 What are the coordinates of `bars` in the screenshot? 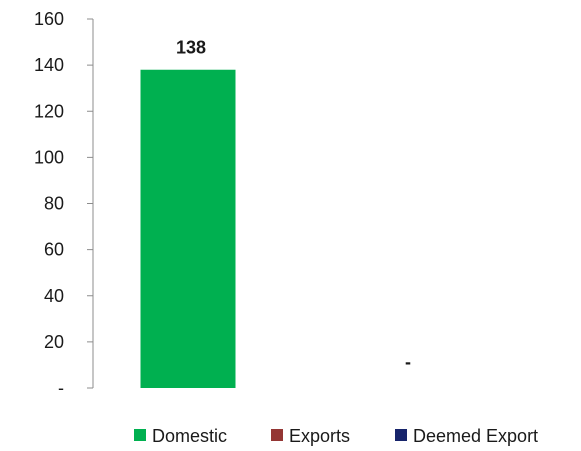 It's located at (188, 229).